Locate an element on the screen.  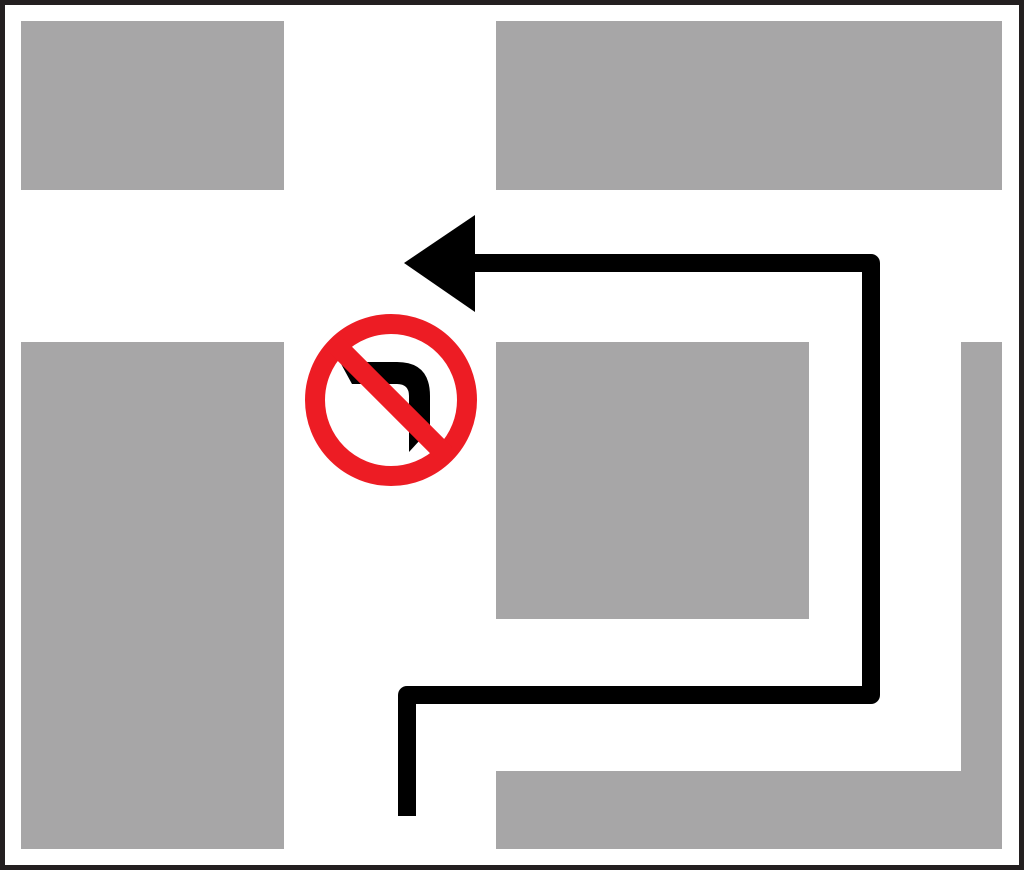
turn-arrow-symbol is located at coordinates (385, 407).